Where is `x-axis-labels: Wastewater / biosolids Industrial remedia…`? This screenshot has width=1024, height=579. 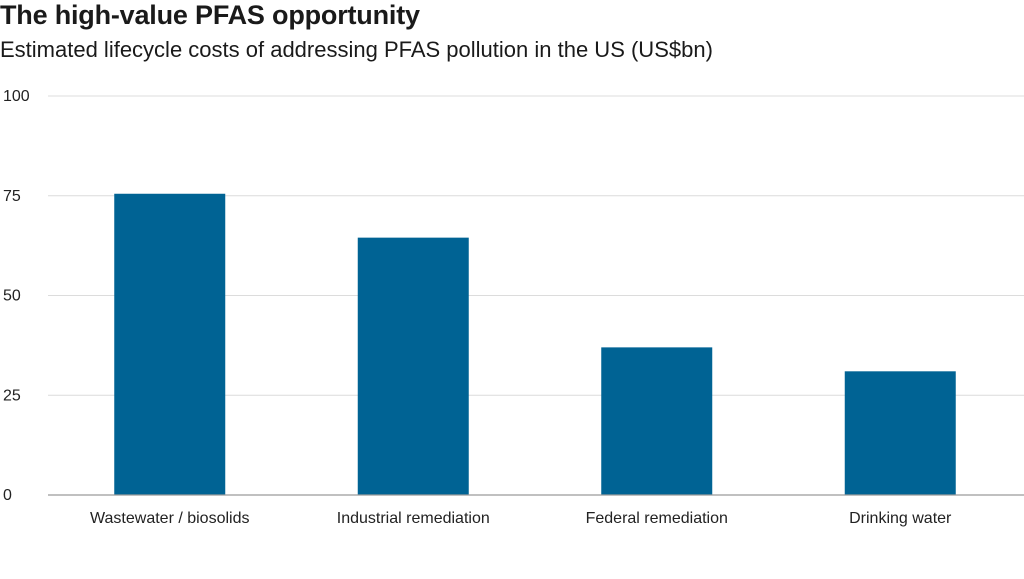
x-axis-labels: Wastewater / biosolids Industrial remedia… is located at coordinates (521, 518).